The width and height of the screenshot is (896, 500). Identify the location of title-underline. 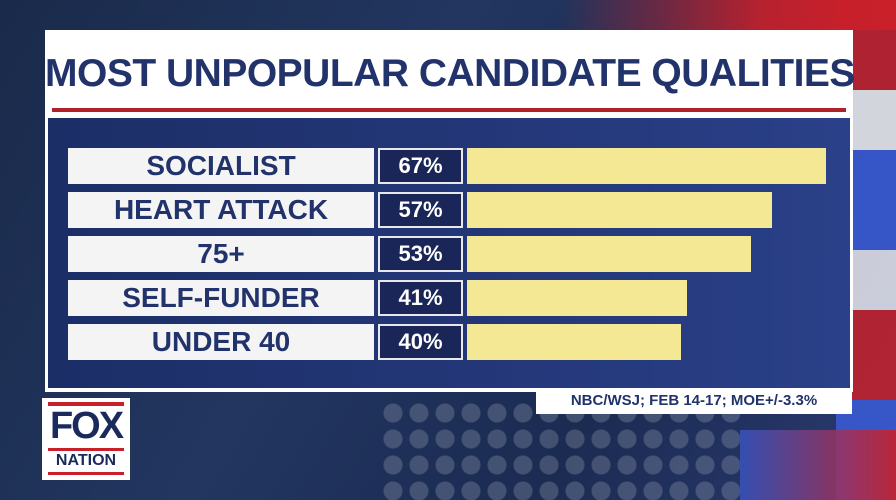
(449, 110).